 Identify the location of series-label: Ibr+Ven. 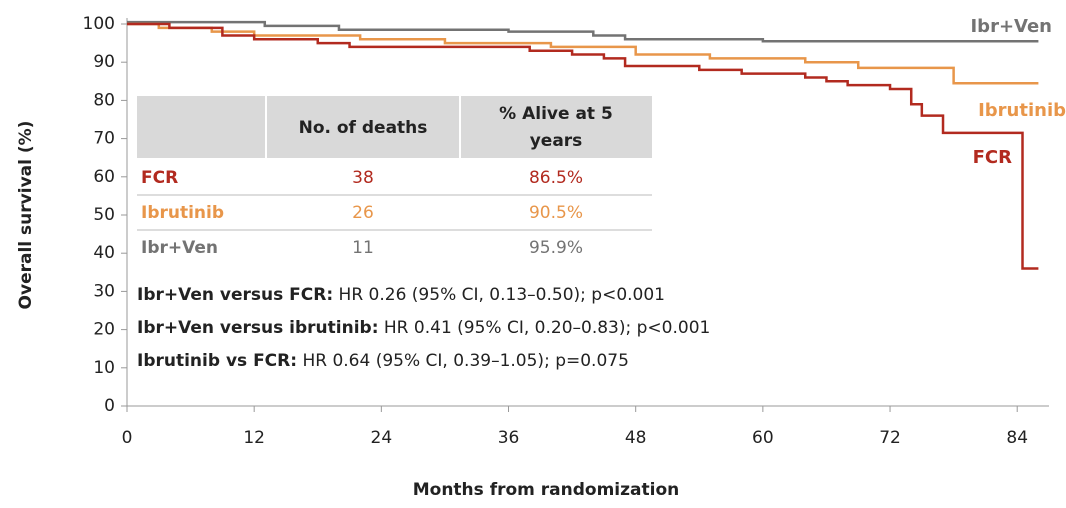
(1011, 26).